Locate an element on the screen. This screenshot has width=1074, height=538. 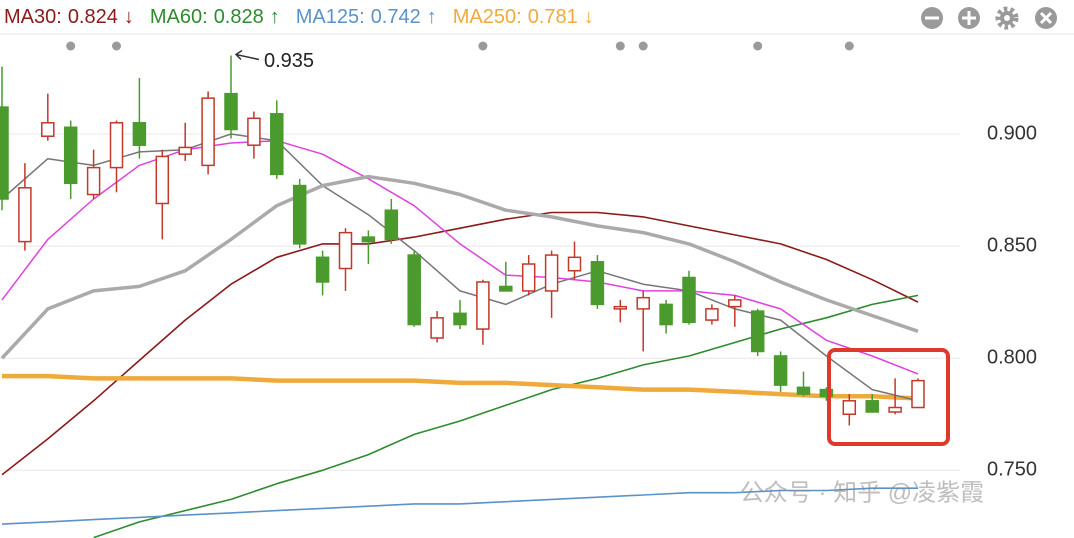
legend-nm: MA250 is located at coordinates (487, 17).